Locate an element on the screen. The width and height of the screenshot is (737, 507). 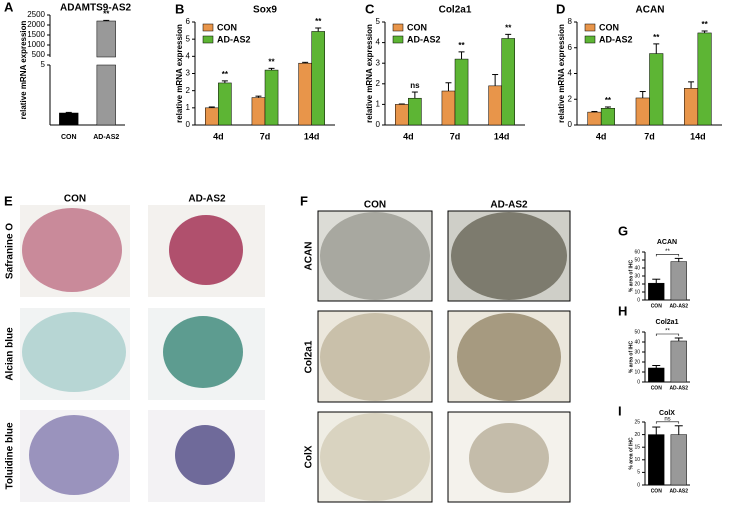
panel-letter: E is located at coordinates (8, 200).